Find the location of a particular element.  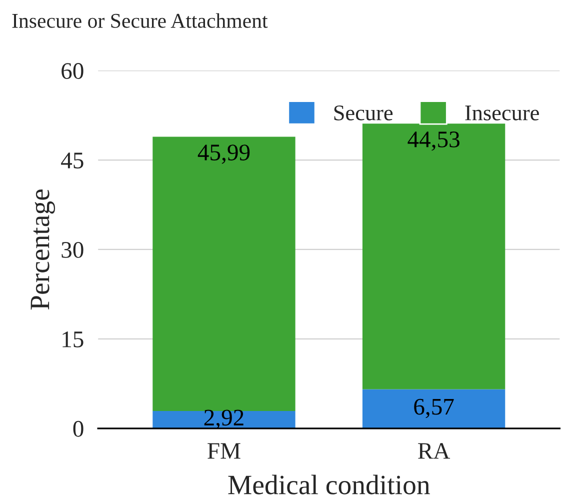

y-tick-label: 45 is located at coordinates (72, 160).